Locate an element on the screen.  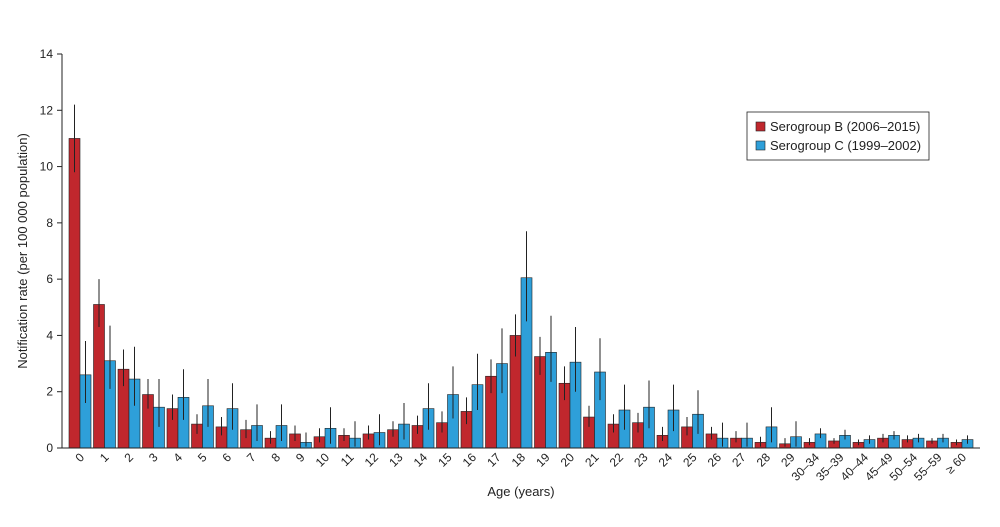
y-tick-label: 8 is located at coordinates (49, 223).